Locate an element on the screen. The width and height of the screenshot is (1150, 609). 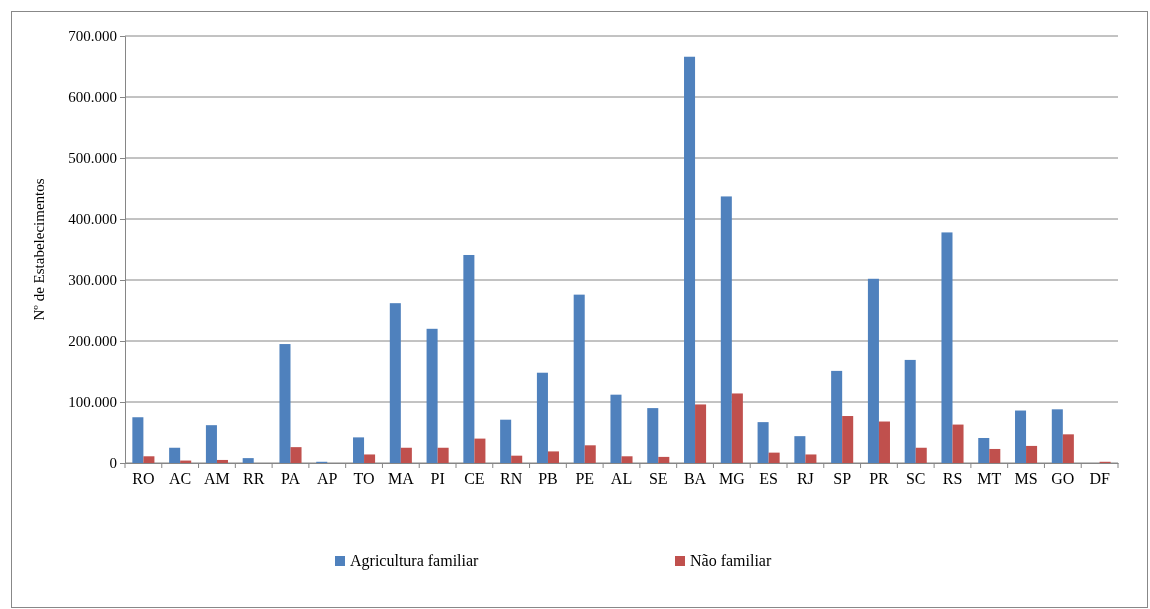
x-tick-label: AL is located at coordinates (621, 479).